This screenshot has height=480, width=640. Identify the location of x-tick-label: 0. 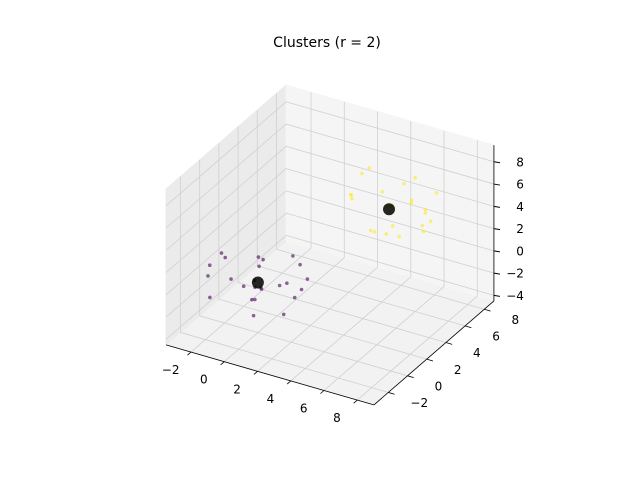
(204, 380).